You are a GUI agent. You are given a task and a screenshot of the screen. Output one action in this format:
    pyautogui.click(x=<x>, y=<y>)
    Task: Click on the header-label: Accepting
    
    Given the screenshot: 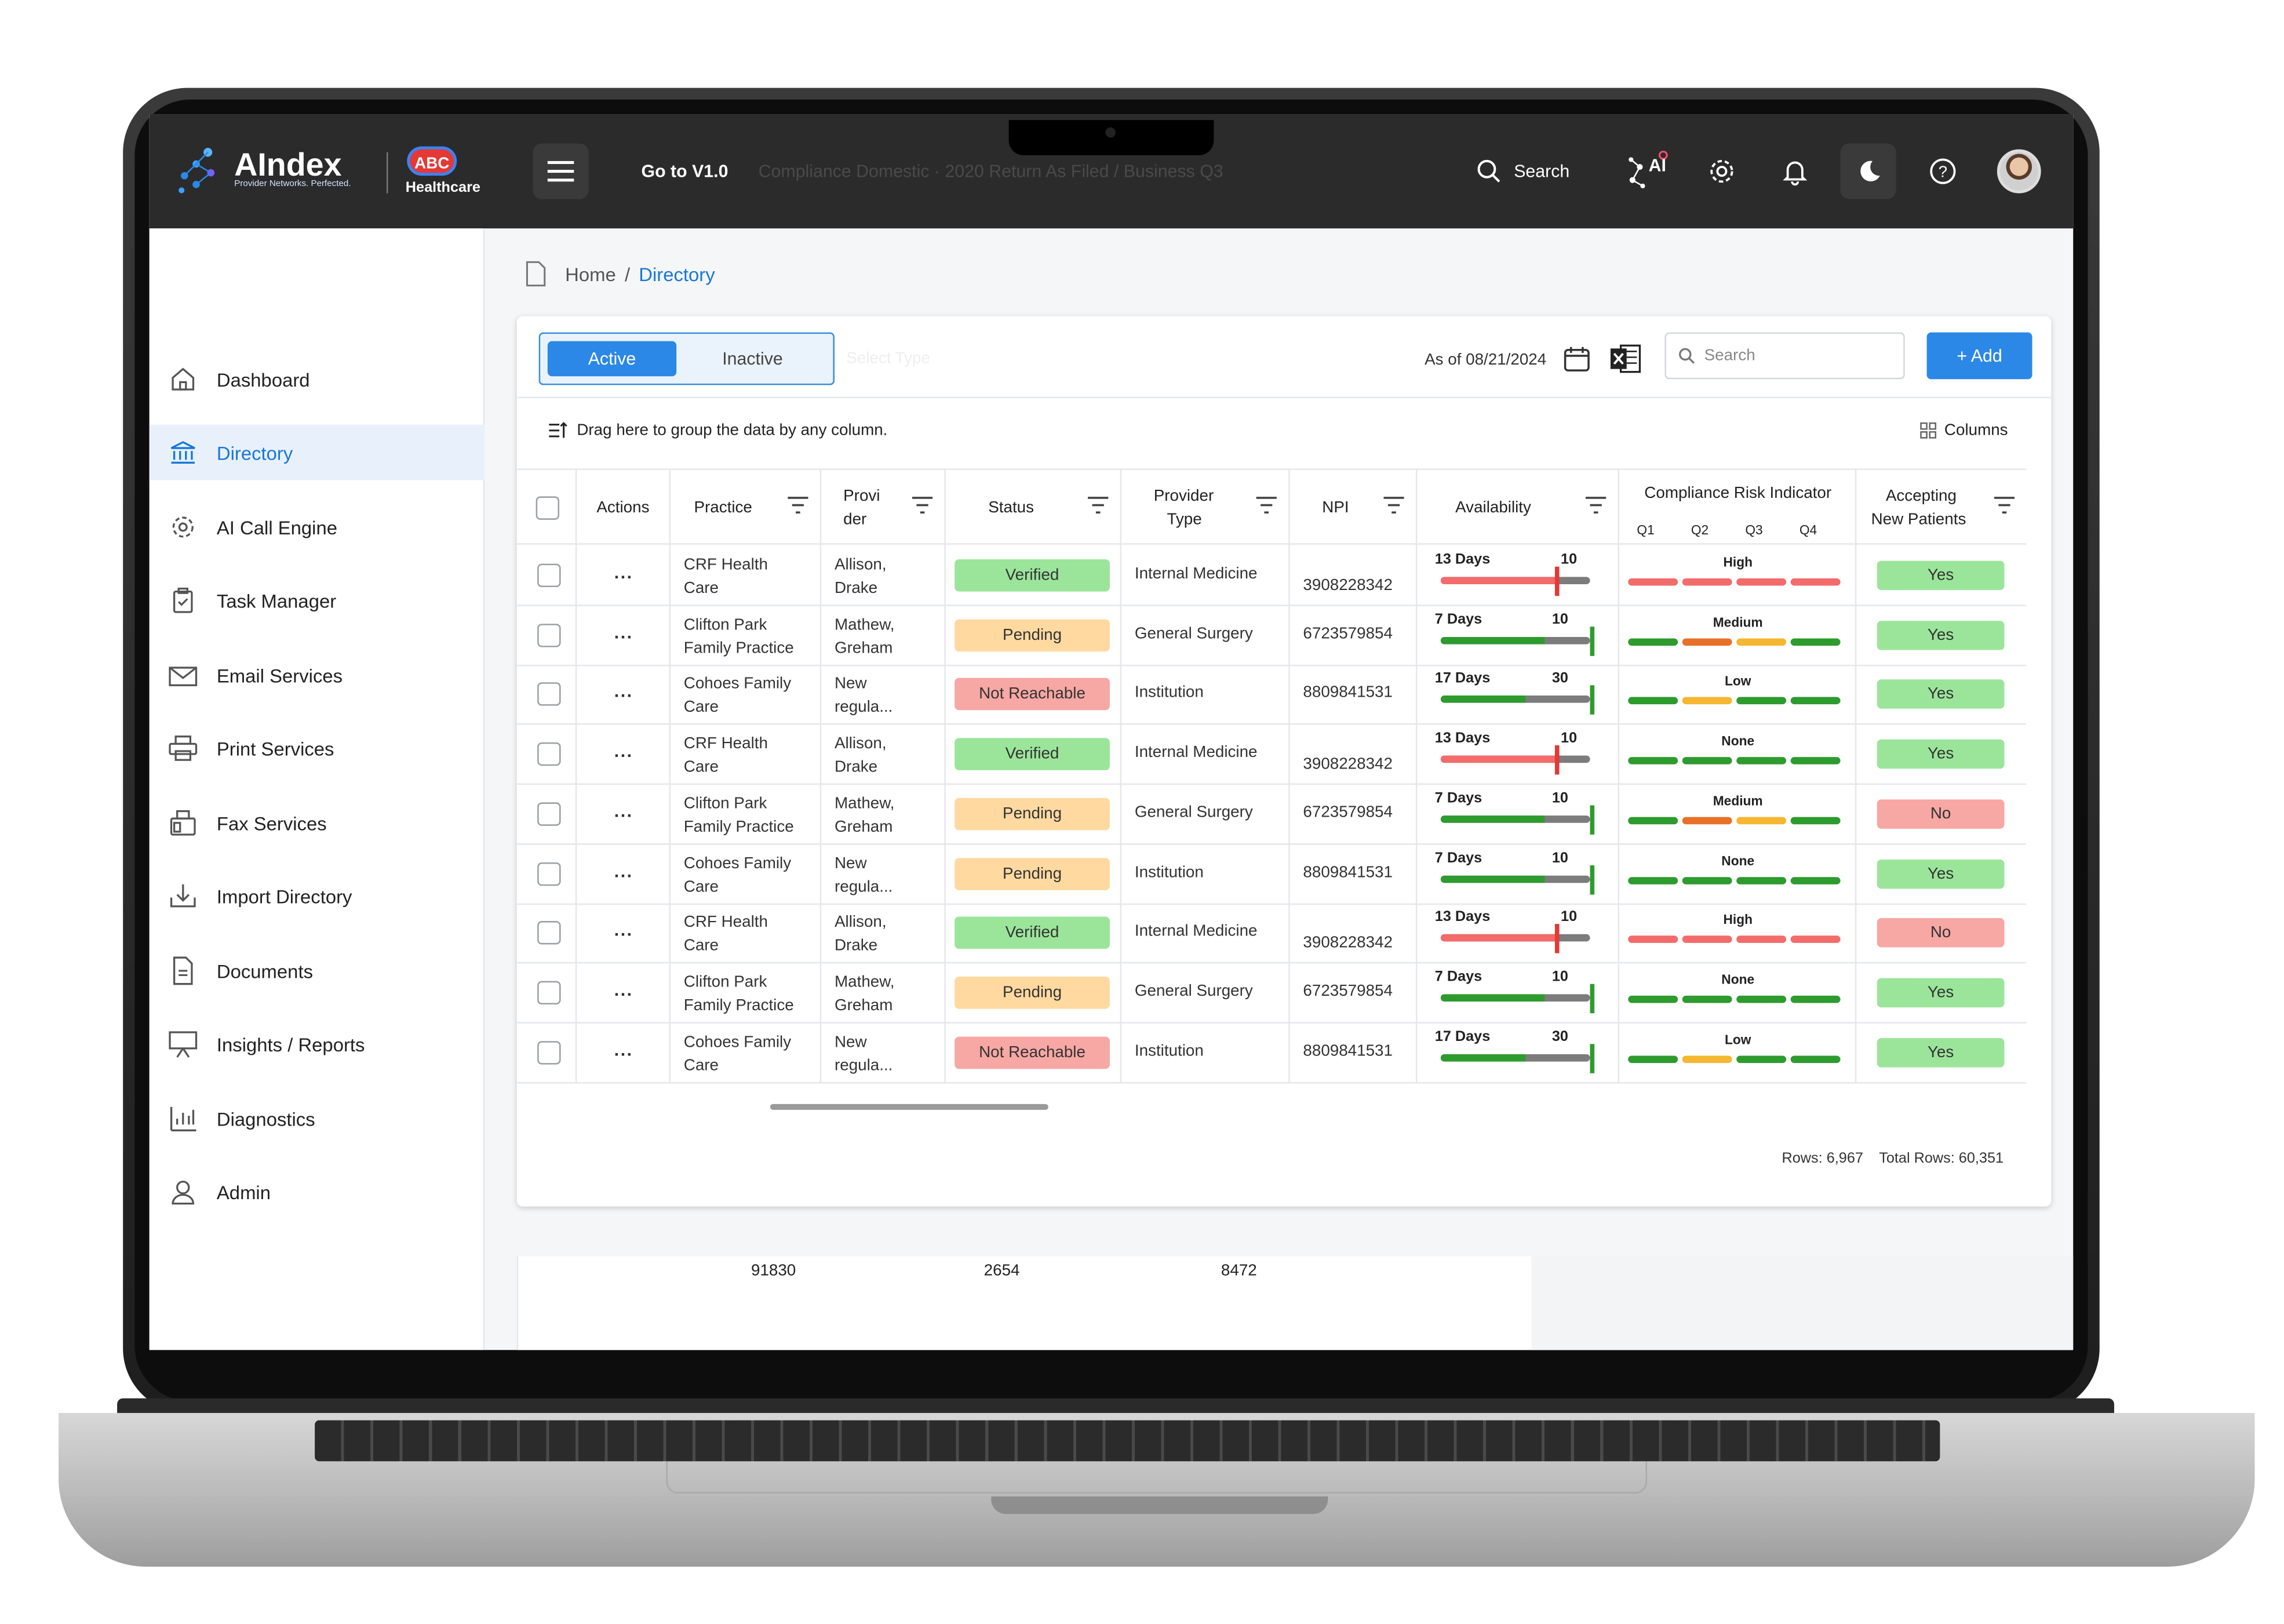 What is the action you would take?
    pyautogui.click(x=1921, y=496)
    